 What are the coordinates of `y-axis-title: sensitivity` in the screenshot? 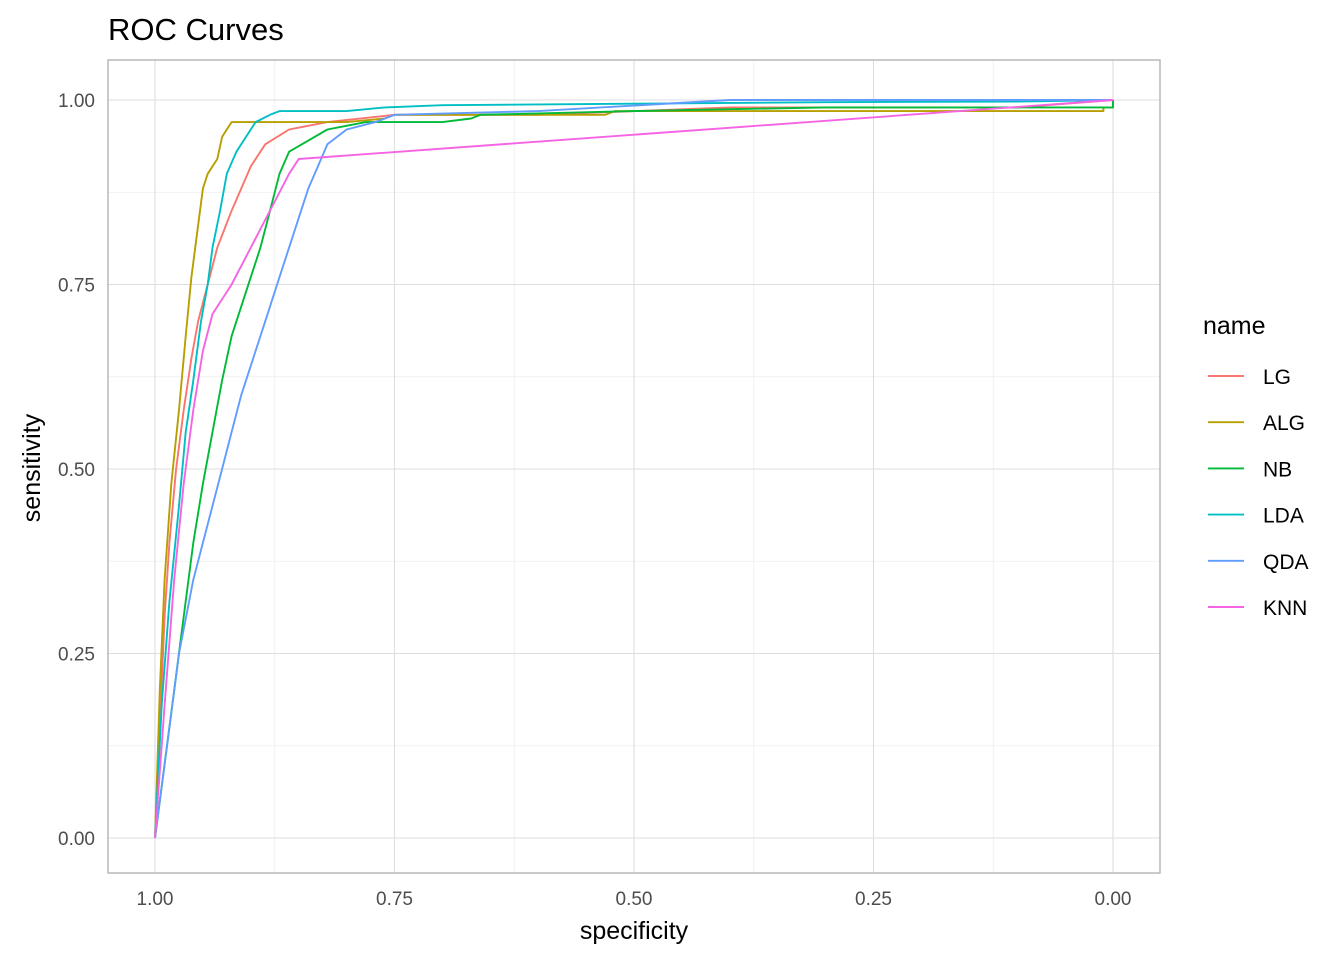 It's located at (32, 467).